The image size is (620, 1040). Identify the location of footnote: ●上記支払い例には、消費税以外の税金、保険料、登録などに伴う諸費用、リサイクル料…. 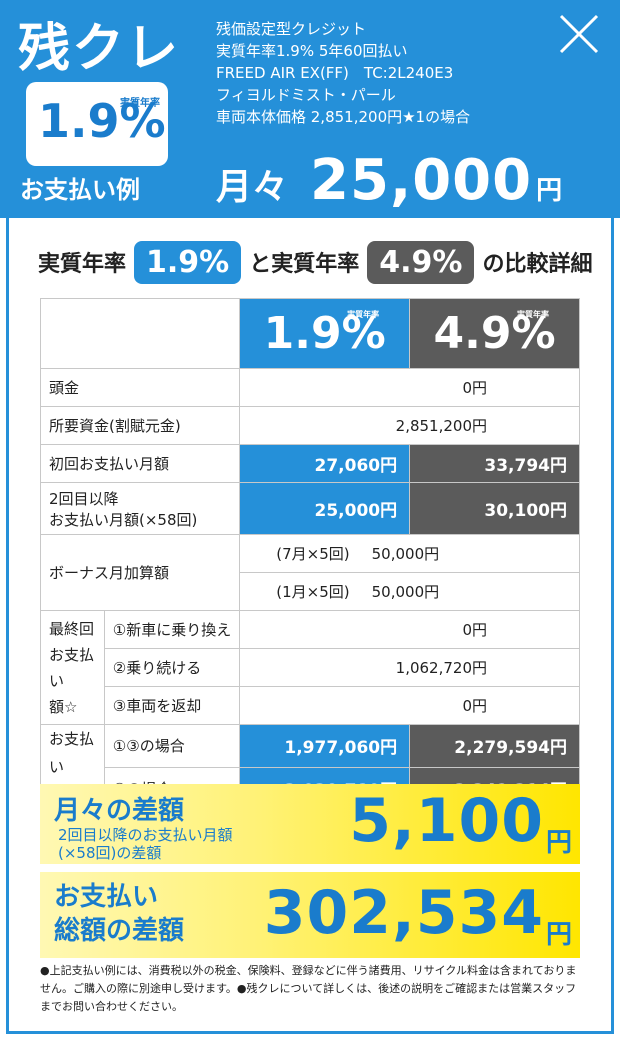
(308, 988).